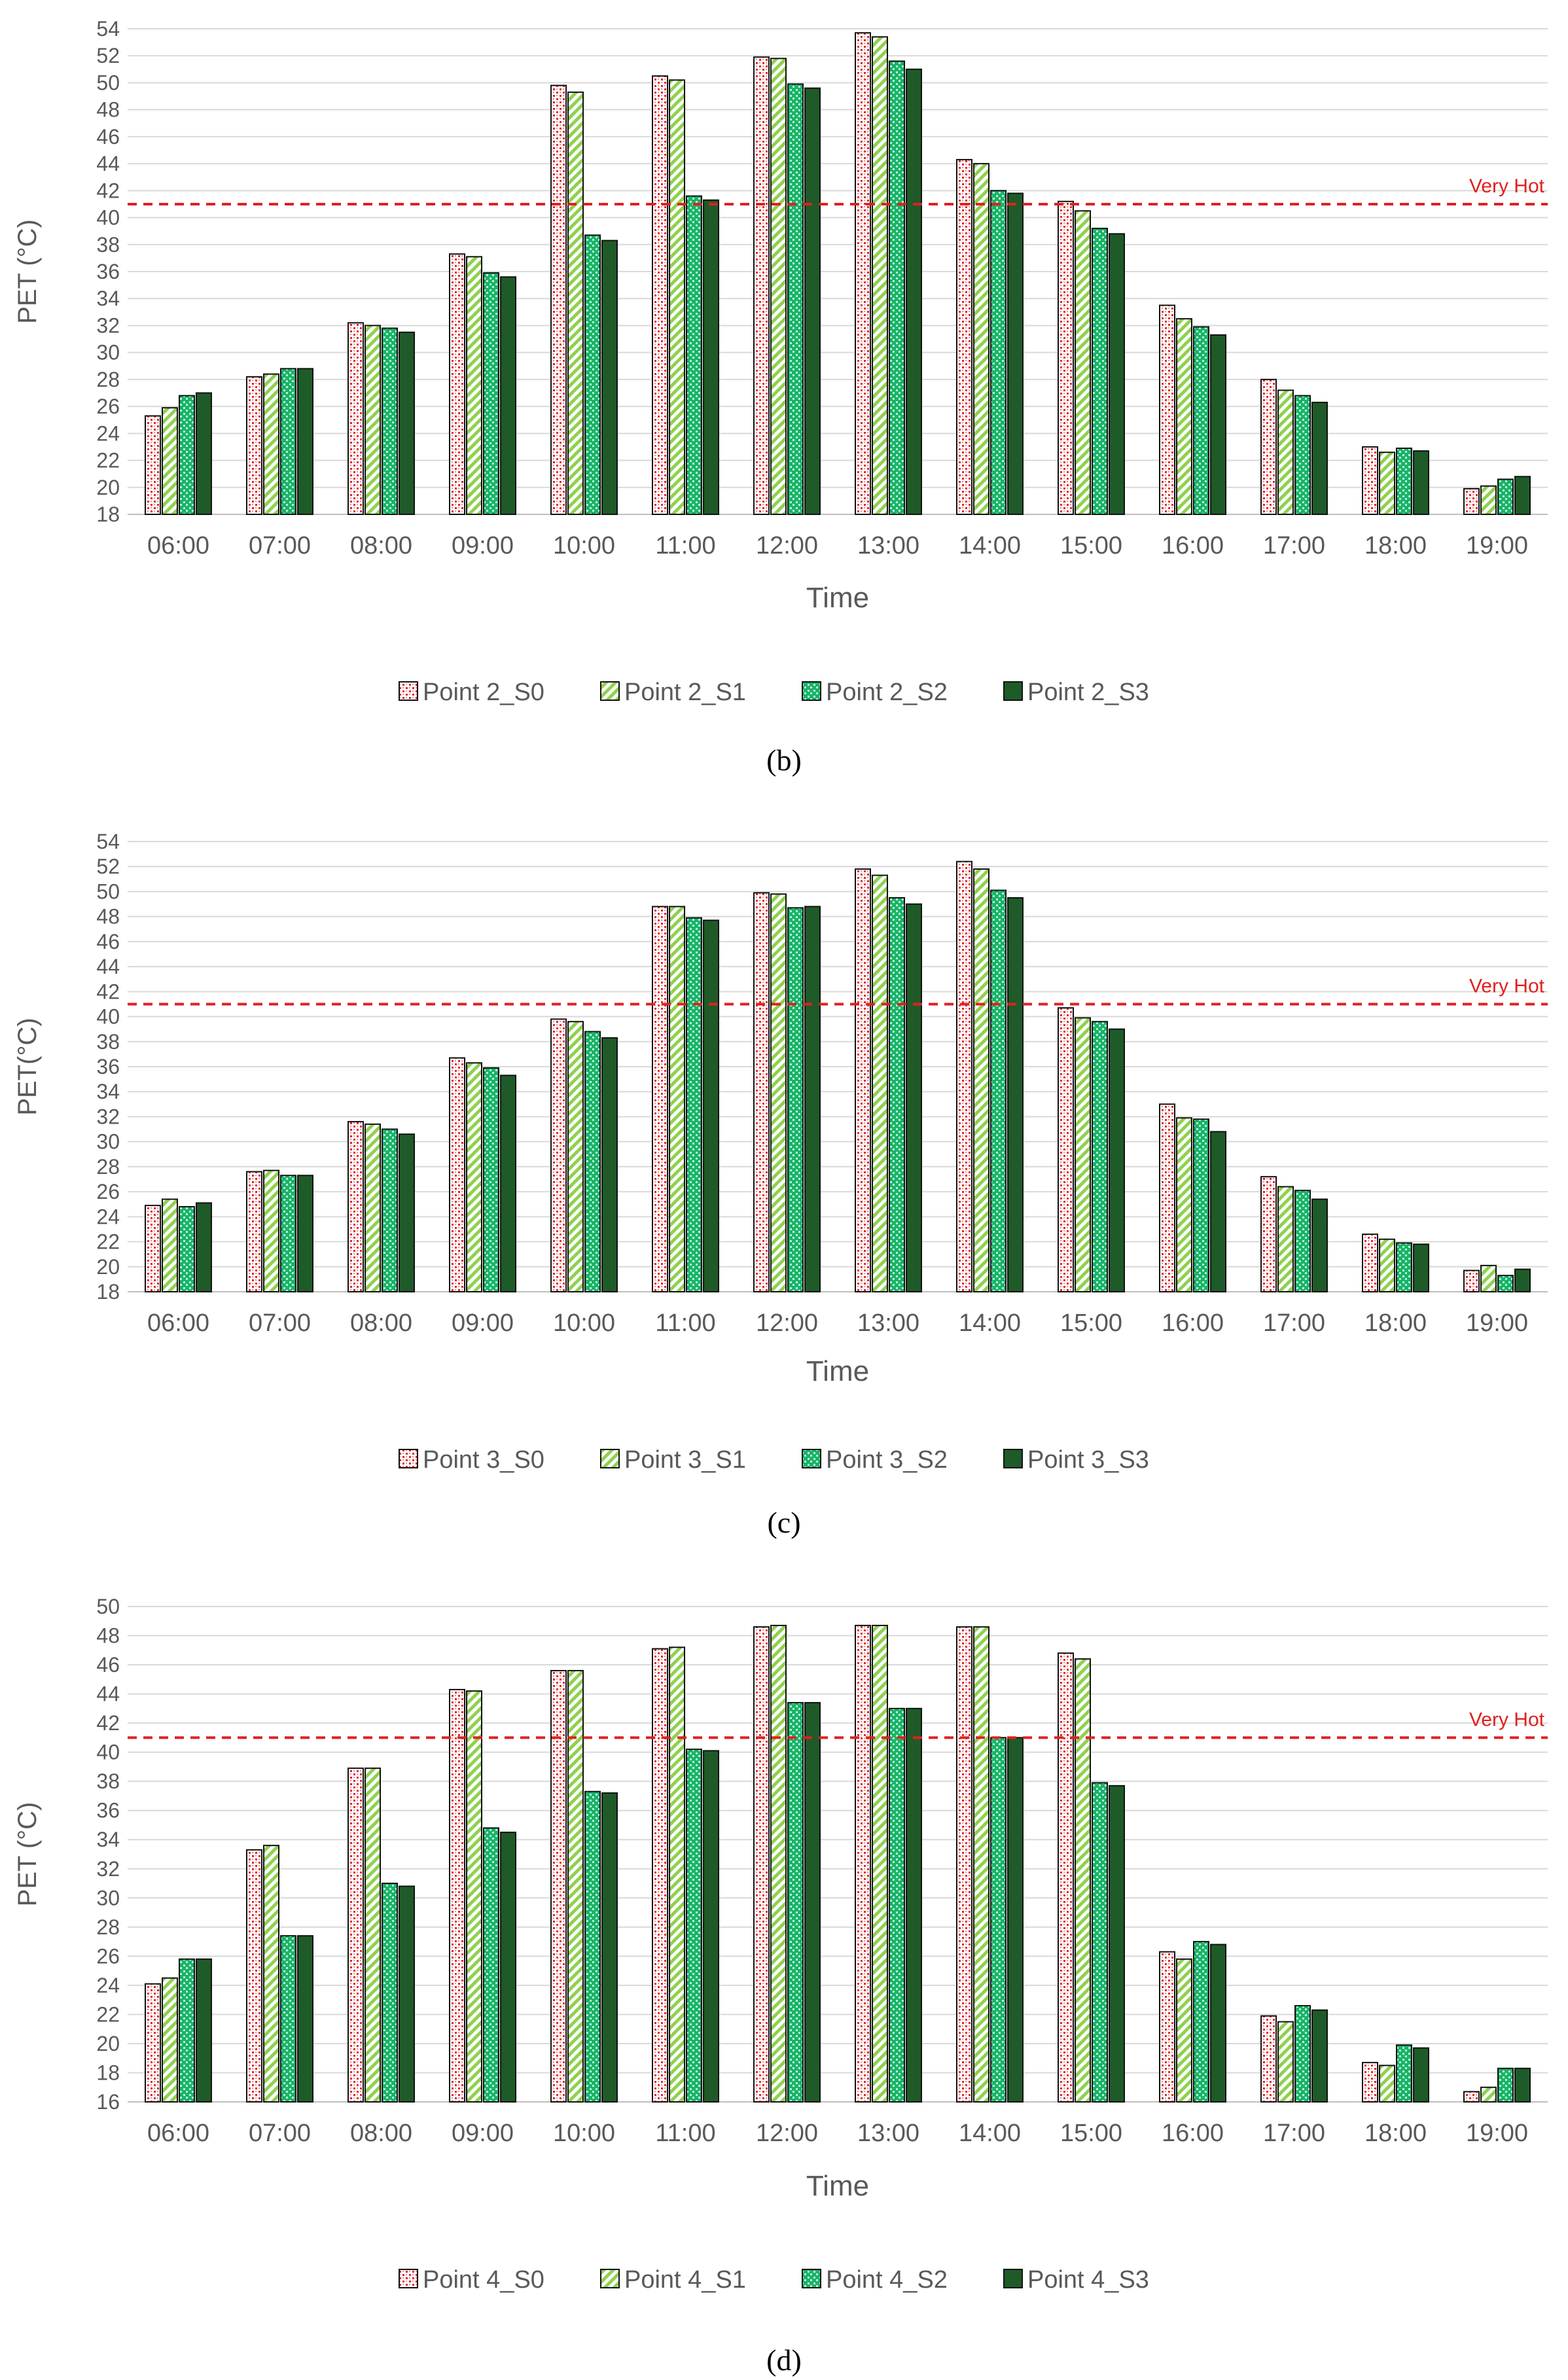 Image resolution: width=1568 pixels, height=2380 pixels. I want to click on x-tick-label: 14:00, so click(990, 2133).